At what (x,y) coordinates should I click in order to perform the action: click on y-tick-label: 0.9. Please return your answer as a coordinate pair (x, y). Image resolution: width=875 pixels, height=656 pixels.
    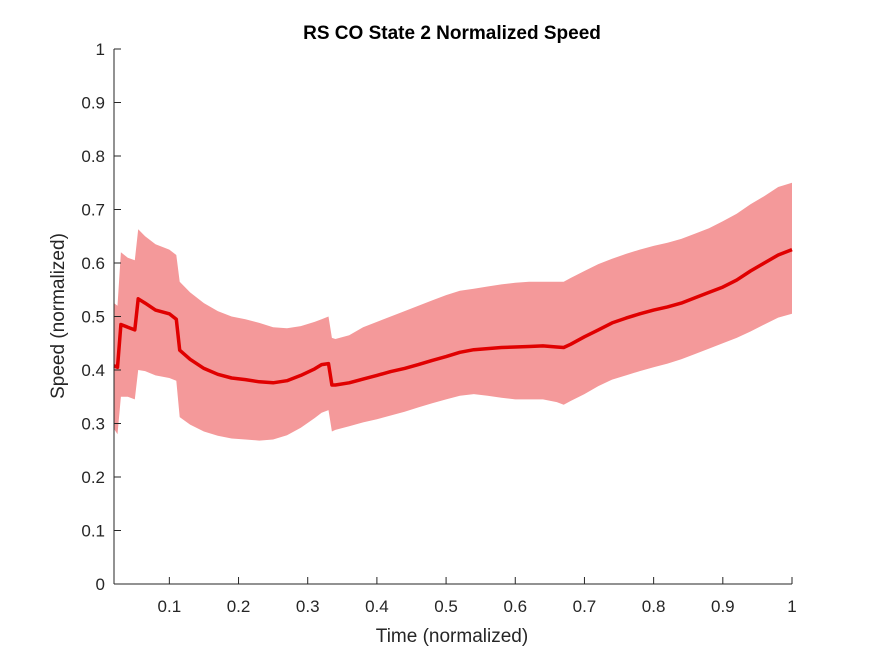
    Looking at the image, I should click on (93, 103).